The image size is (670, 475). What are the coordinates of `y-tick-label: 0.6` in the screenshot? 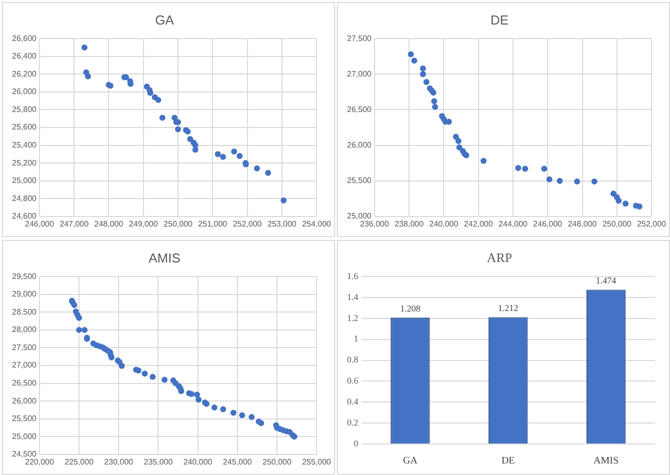 It's located at (353, 381).